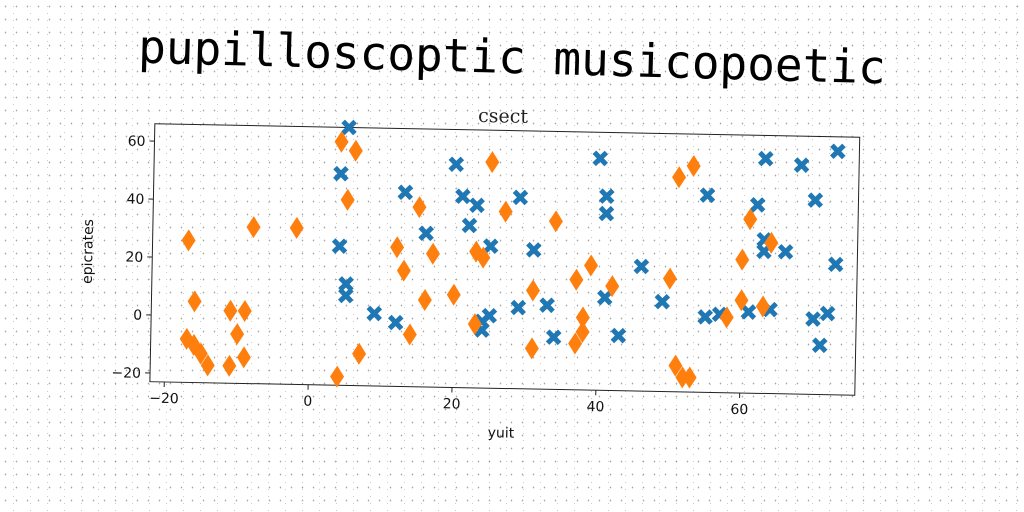  Describe the element at coordinates (137, 142) in the screenshot. I see `y-tick-label: 60` at that location.